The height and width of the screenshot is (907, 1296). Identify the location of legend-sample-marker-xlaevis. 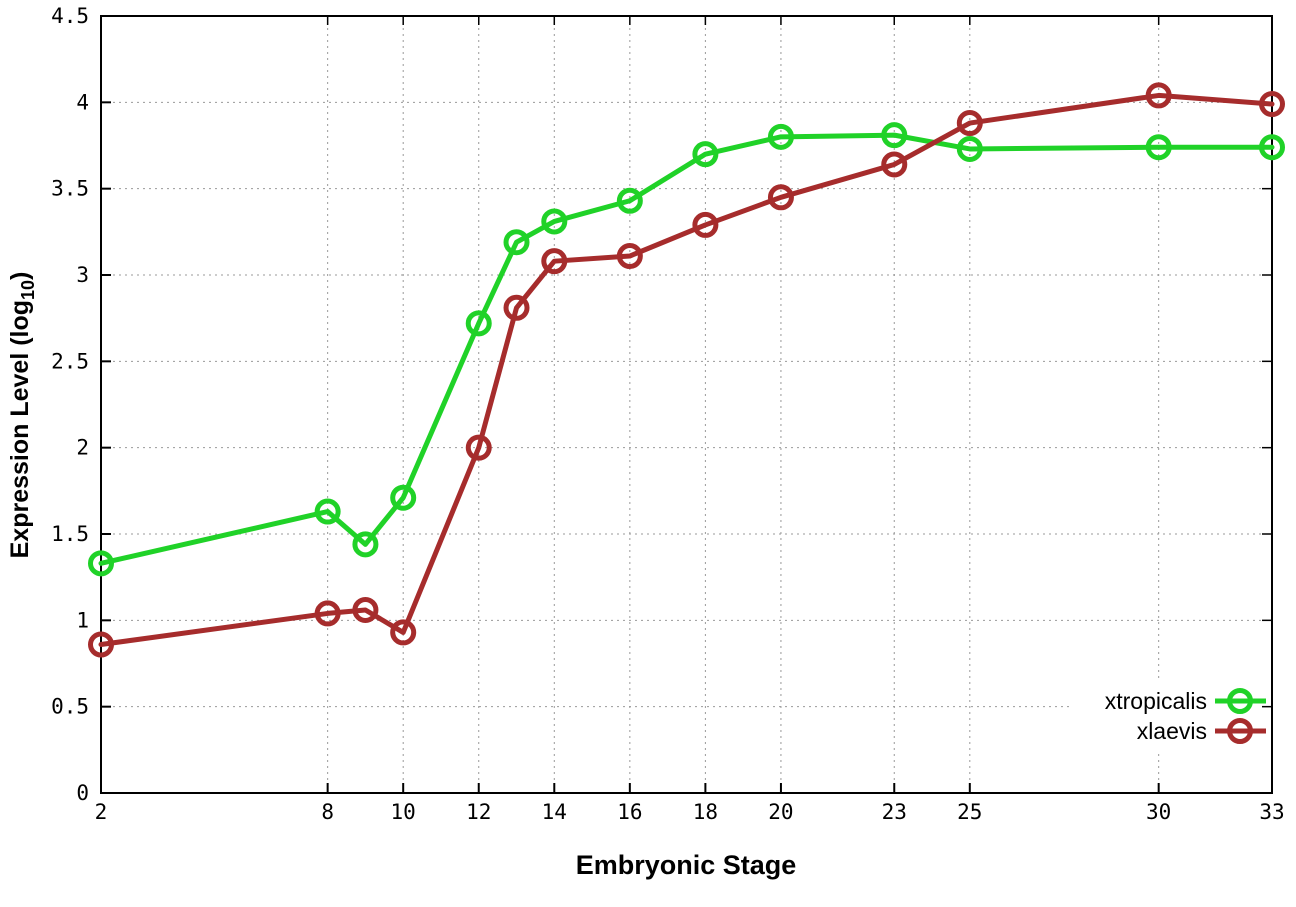
(1240, 731).